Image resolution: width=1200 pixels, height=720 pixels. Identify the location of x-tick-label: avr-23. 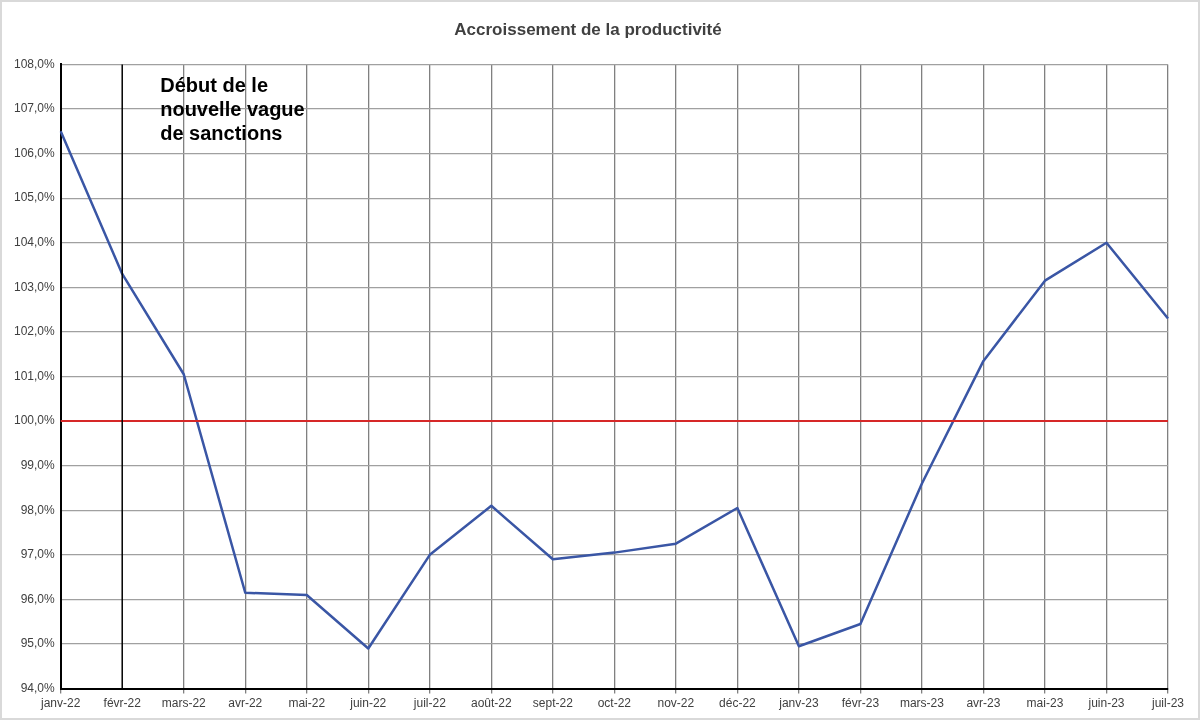
(983, 703).